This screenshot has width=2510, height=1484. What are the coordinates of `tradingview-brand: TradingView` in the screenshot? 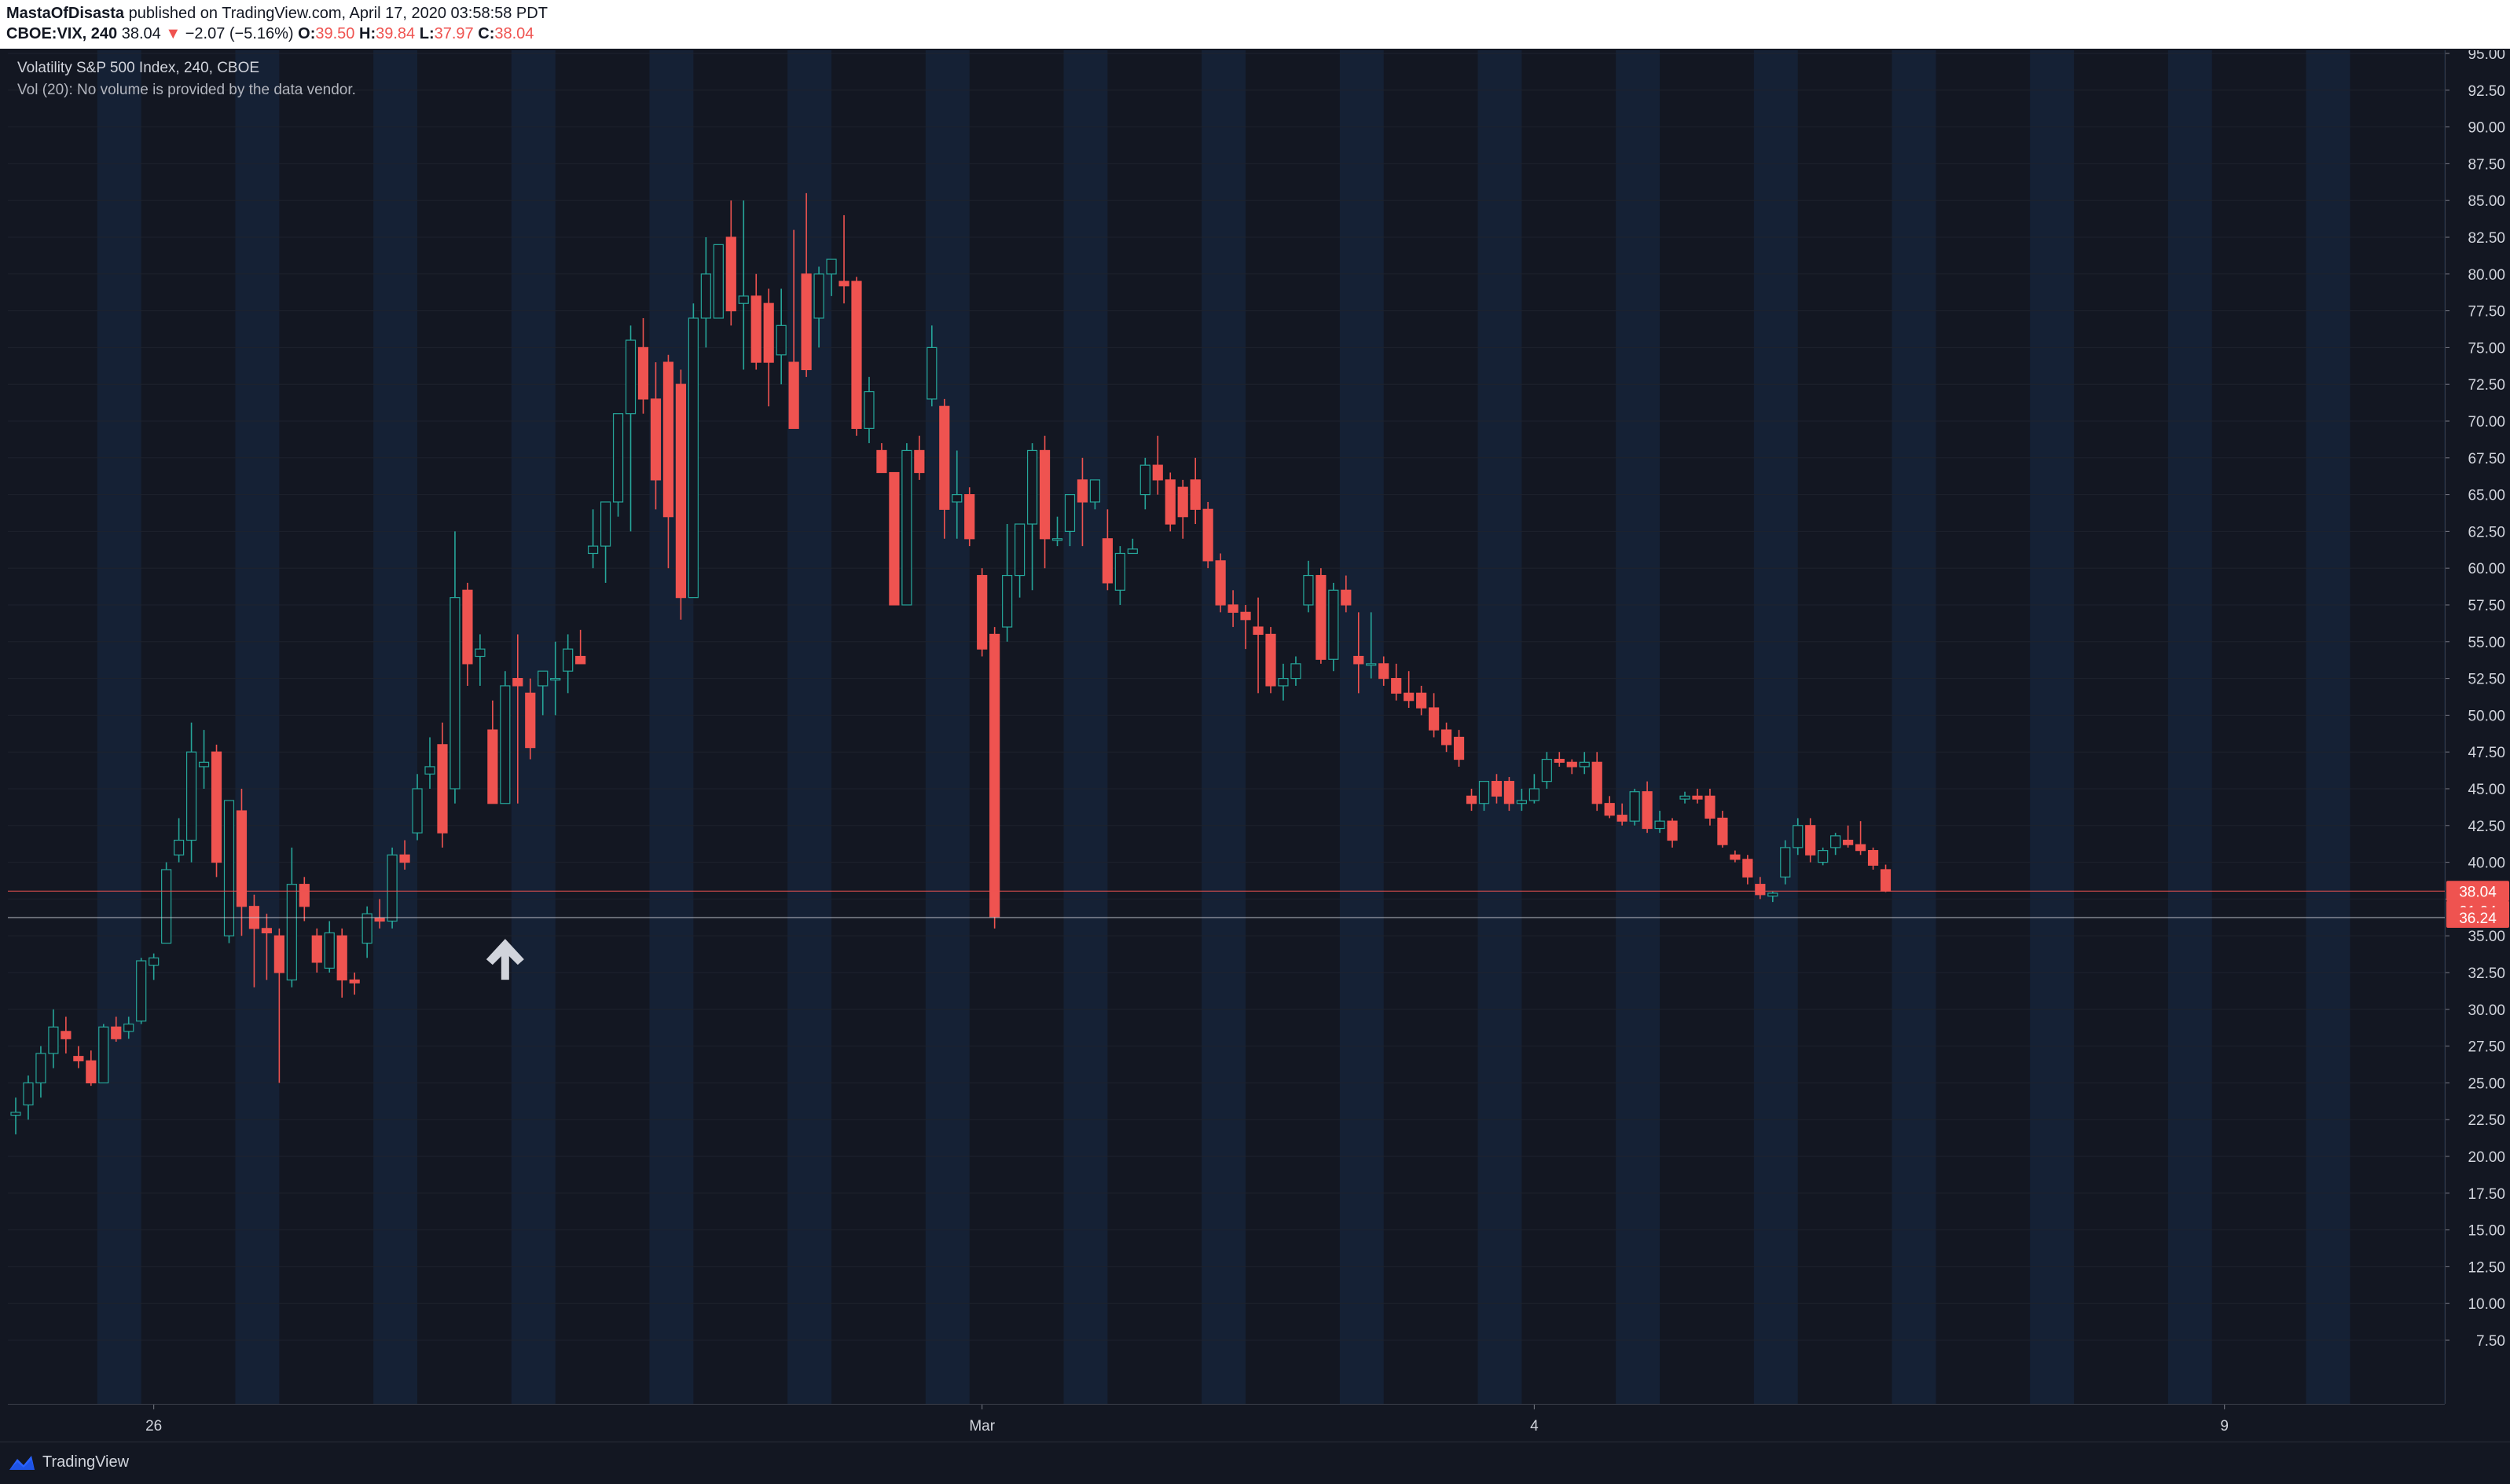 It's located at (68, 1462).